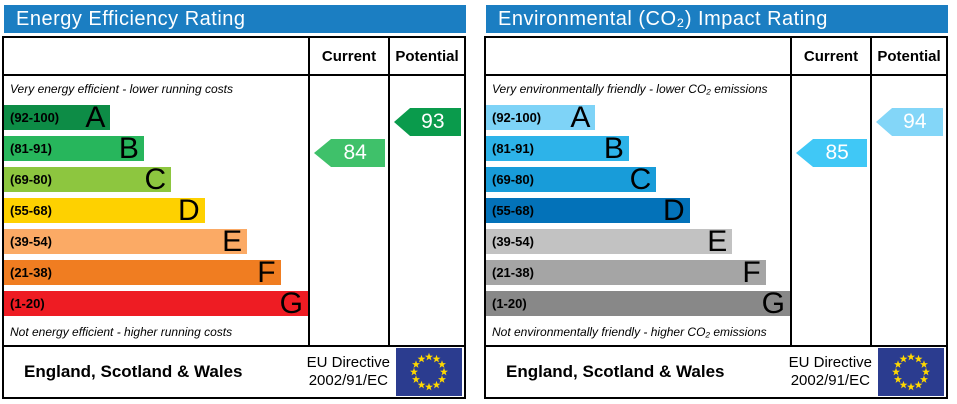 The width and height of the screenshot is (957, 404). I want to click on energy-chart-title-bar: Energy Efficiency Rating, so click(235, 19).